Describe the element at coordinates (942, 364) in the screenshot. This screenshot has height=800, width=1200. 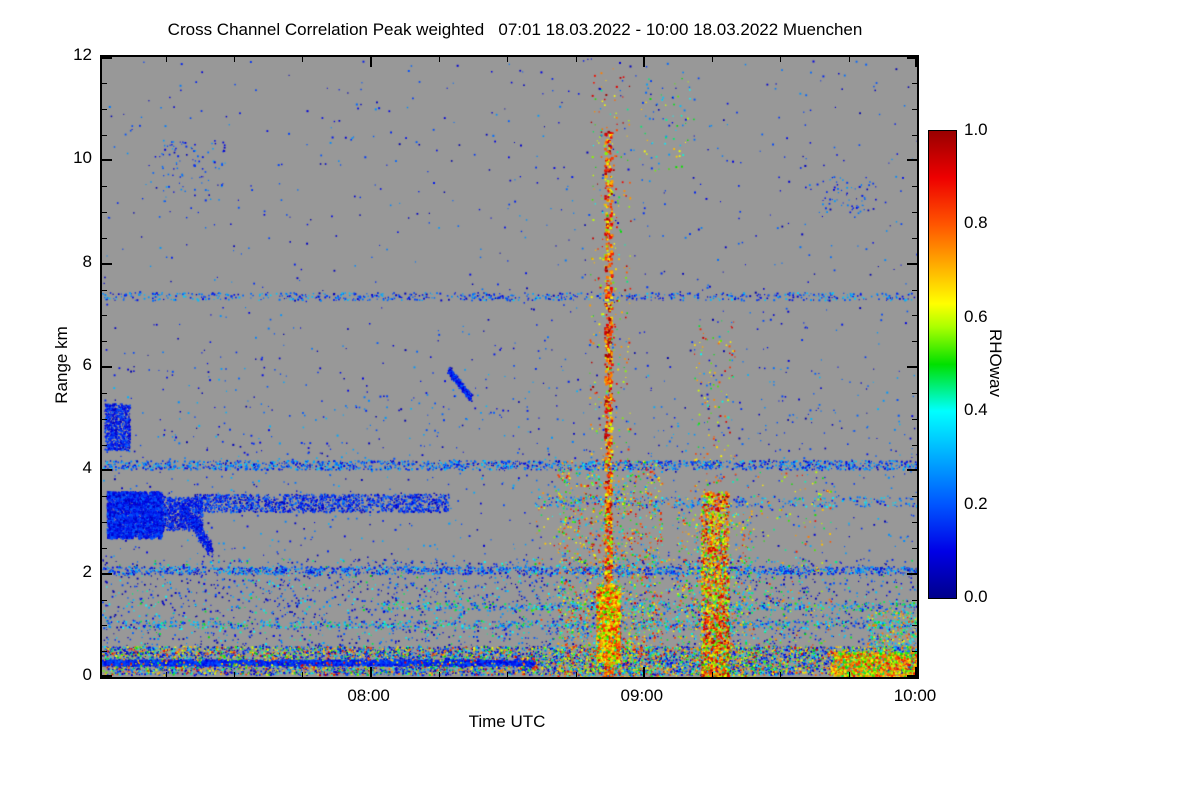
I see `colorbar` at that location.